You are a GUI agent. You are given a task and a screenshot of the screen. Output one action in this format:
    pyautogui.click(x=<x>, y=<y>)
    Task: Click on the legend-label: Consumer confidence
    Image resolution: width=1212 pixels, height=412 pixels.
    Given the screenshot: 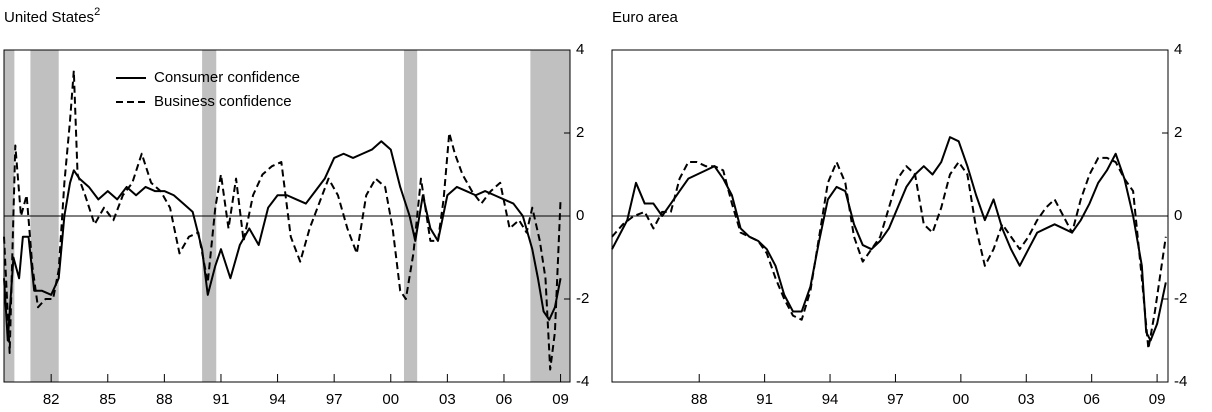 What is the action you would take?
    pyautogui.click(x=227, y=77)
    